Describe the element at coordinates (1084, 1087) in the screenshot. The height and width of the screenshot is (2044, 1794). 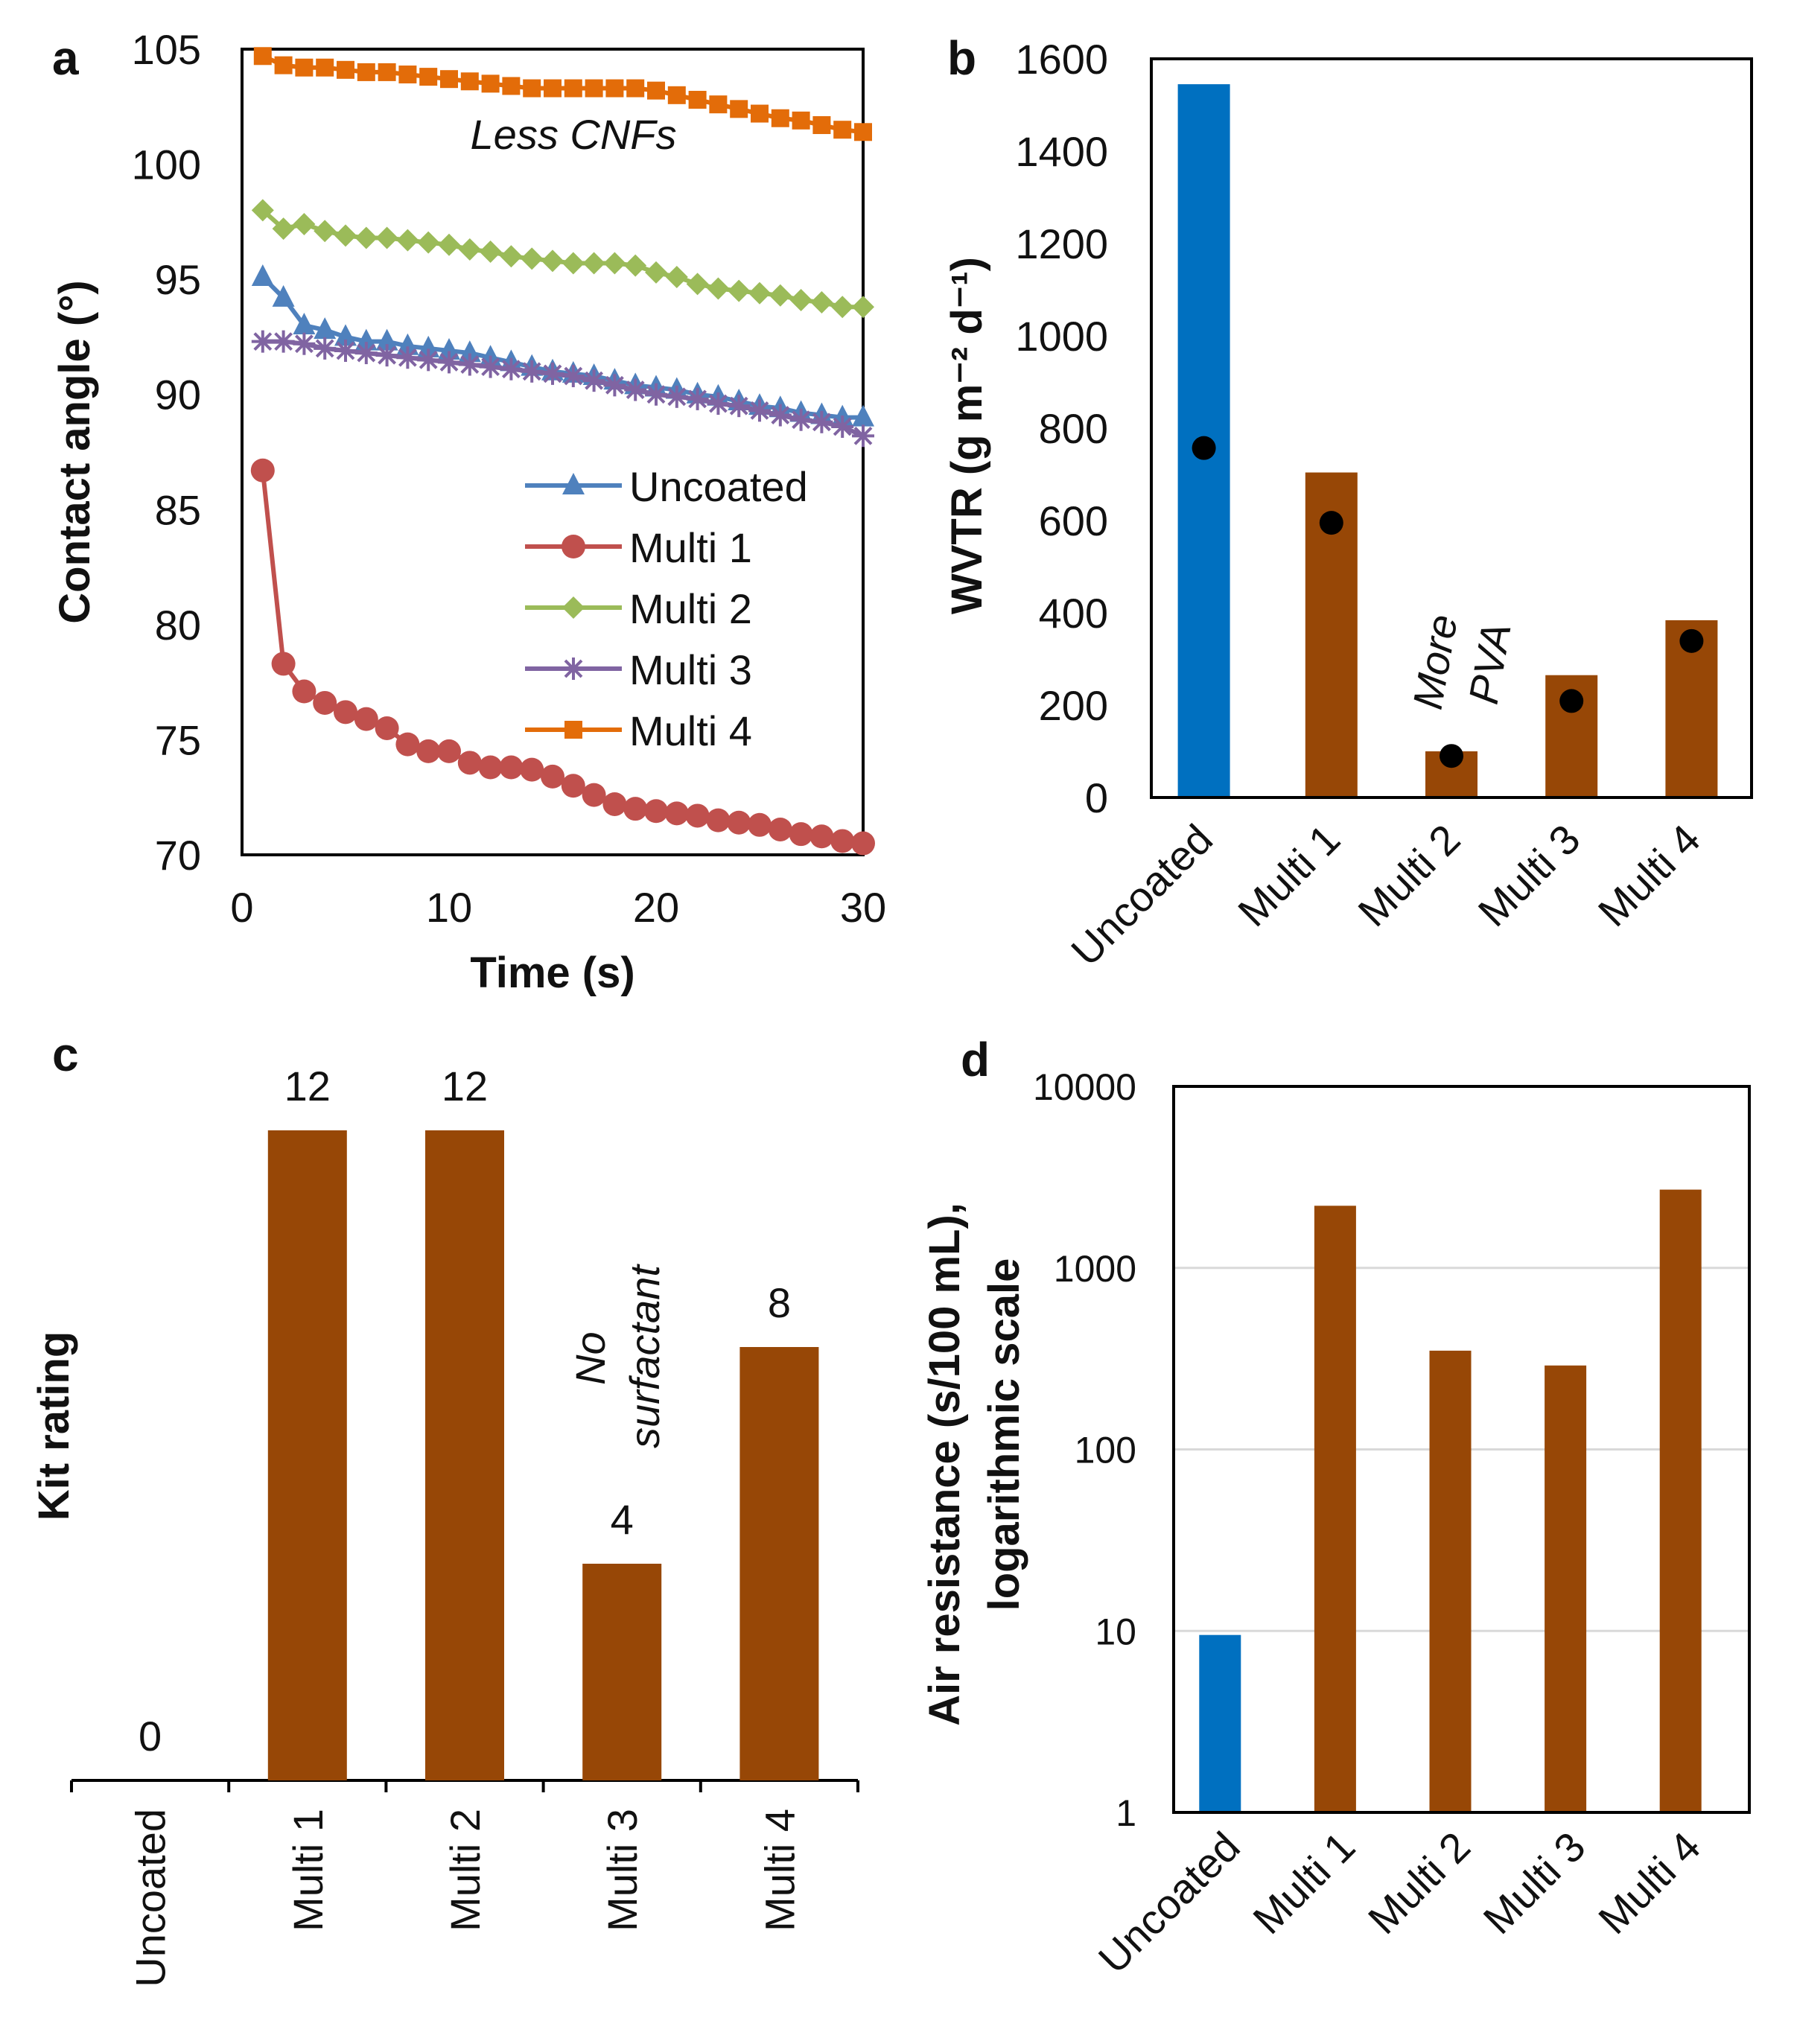
I see `y-tick-label: 10000` at that location.